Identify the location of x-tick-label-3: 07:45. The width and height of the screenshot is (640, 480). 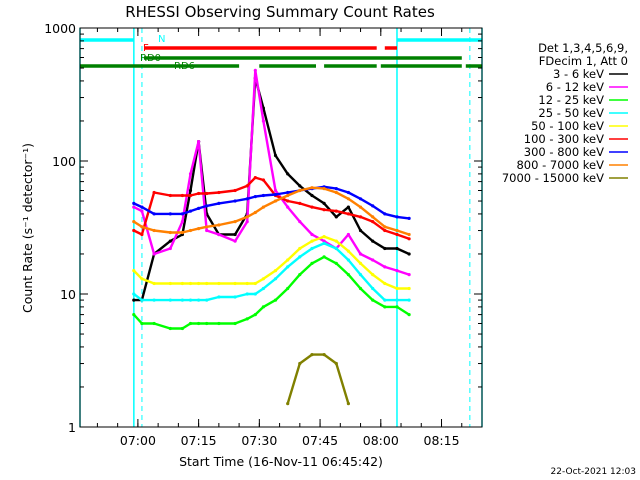
(320, 440).